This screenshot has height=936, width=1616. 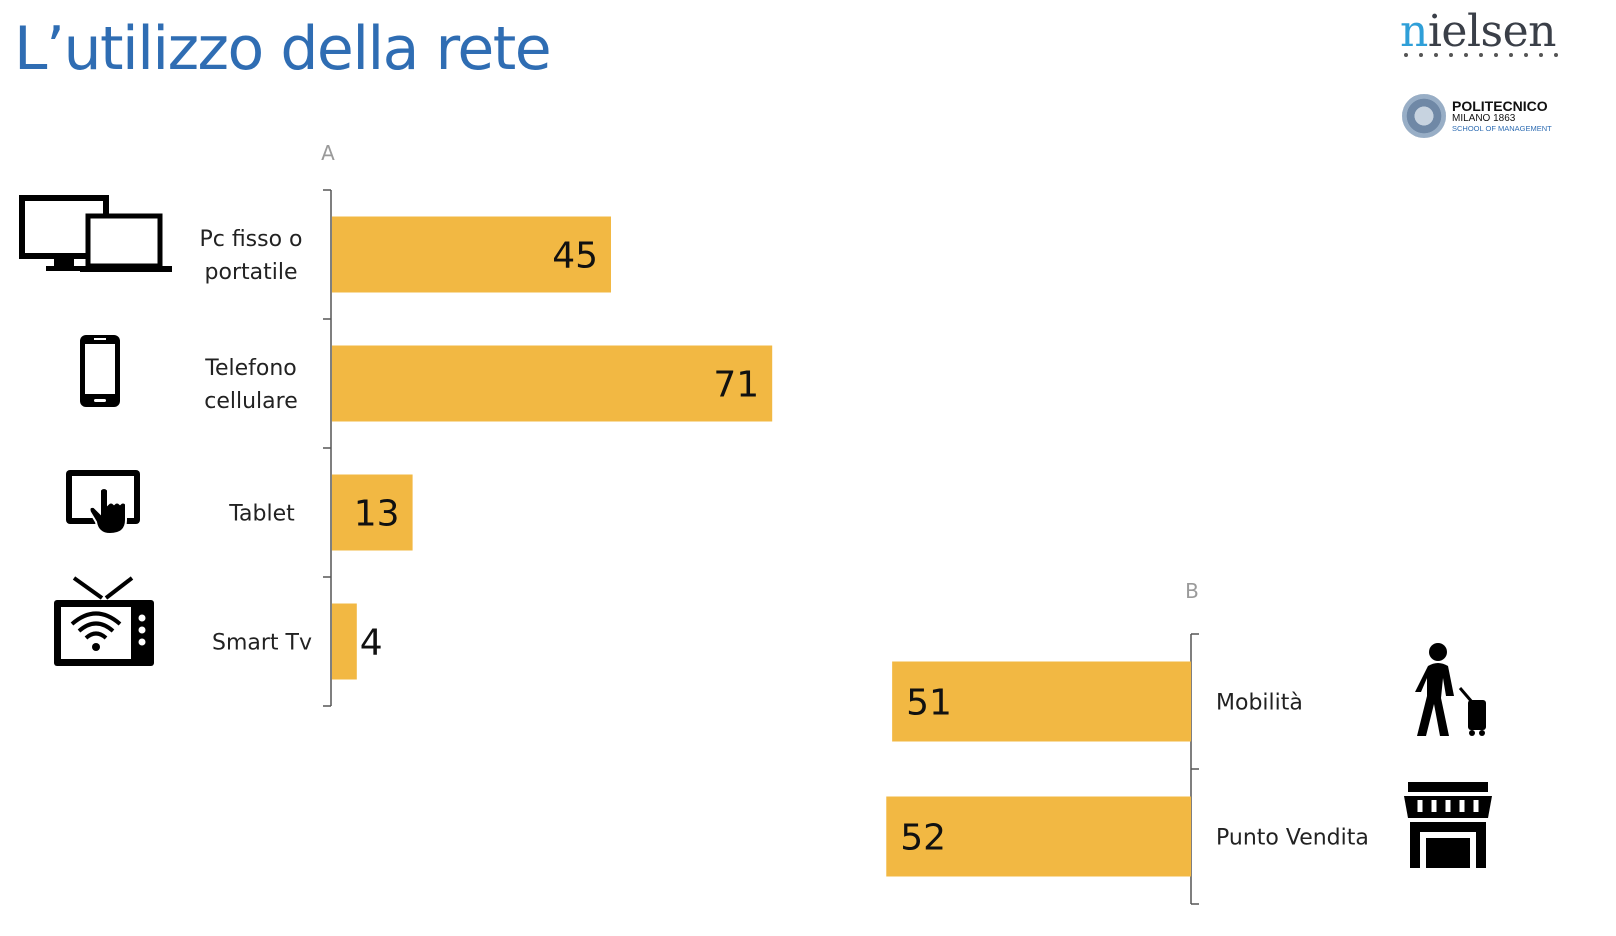 What do you see at coordinates (736, 385) in the screenshot?
I see `data-label-a-1: 71` at bounding box center [736, 385].